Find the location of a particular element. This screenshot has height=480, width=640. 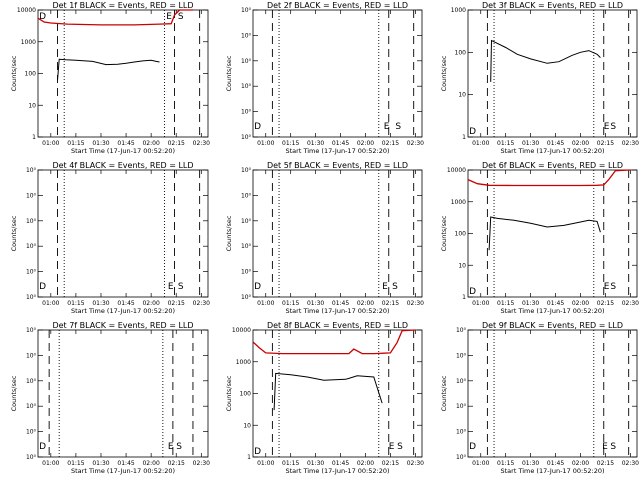

y-tick-label: 10000 is located at coordinates (241, 330).